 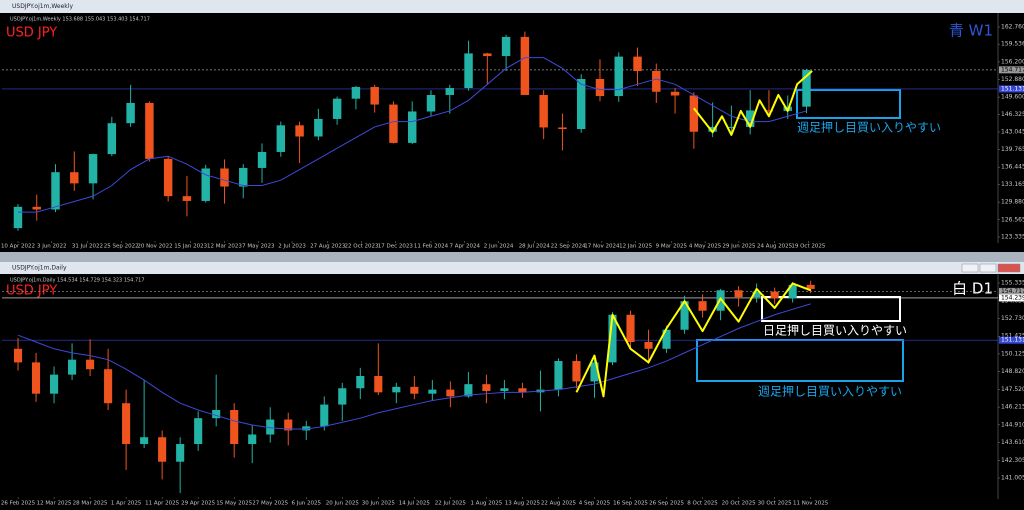 I want to click on y-tick-label: 151.425, so click(x=1012, y=336).